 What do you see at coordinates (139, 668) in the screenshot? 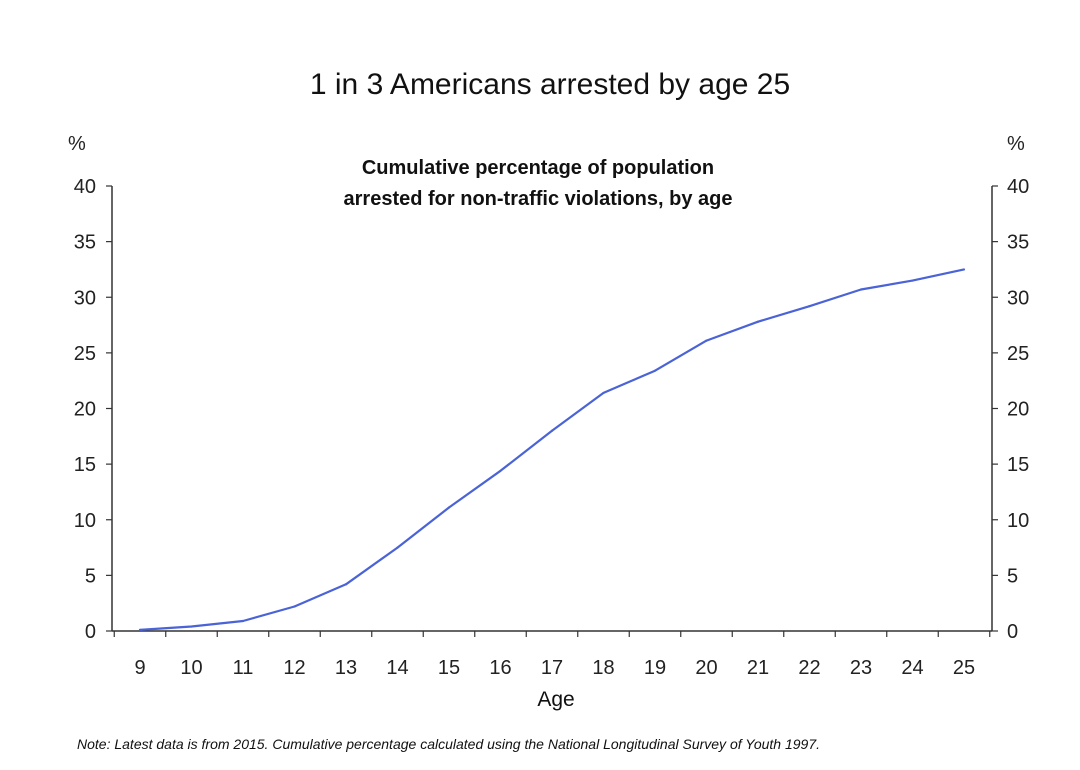
I see `x-tick-label: 9` at bounding box center [139, 668].